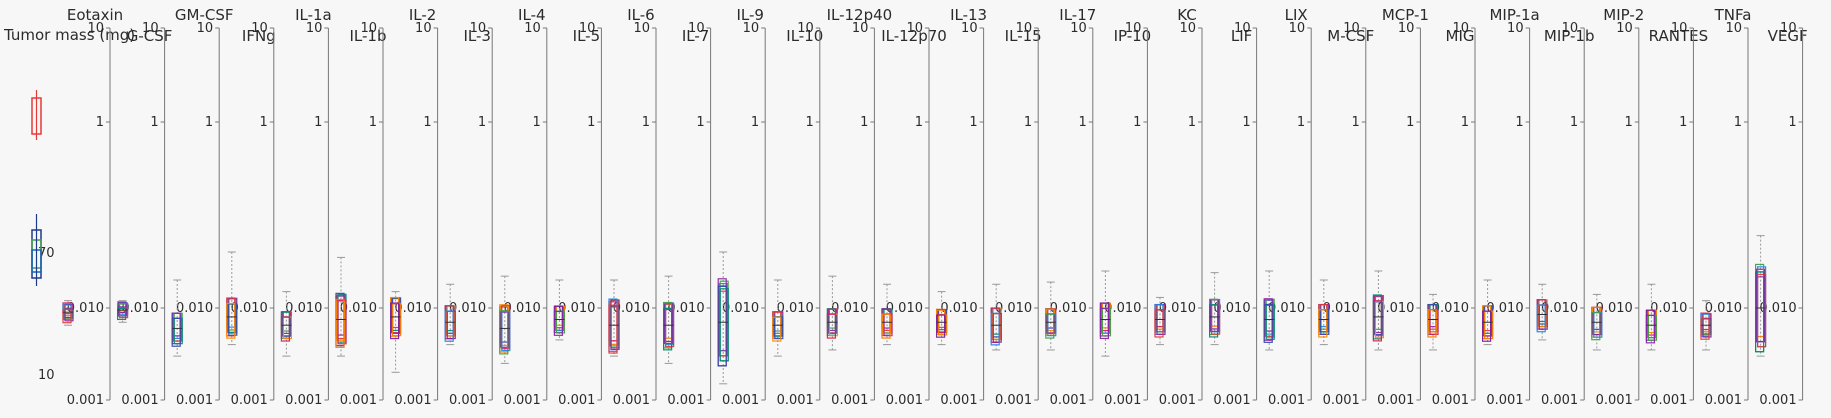 The width and height of the screenshot is (1831, 418). Describe the element at coordinates (1297, 28) in the screenshot. I see `panel-tick-label-22-0: 10` at that location.